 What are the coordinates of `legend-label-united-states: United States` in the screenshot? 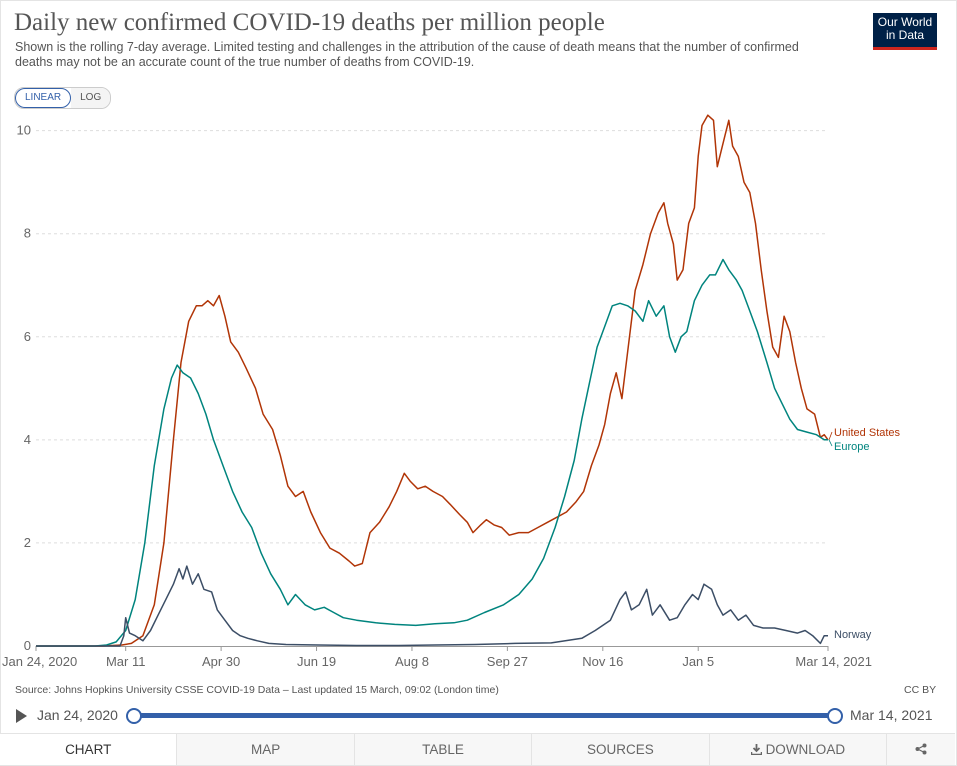 It's located at (867, 433).